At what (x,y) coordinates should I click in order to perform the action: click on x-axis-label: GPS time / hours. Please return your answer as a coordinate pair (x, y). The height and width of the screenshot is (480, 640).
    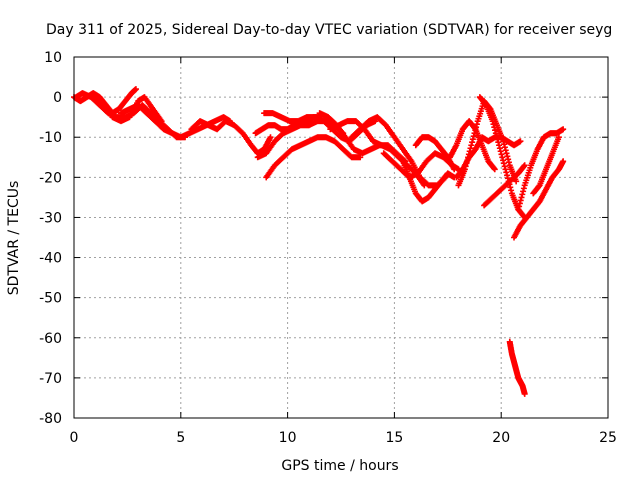
    Looking at the image, I should click on (339, 466).